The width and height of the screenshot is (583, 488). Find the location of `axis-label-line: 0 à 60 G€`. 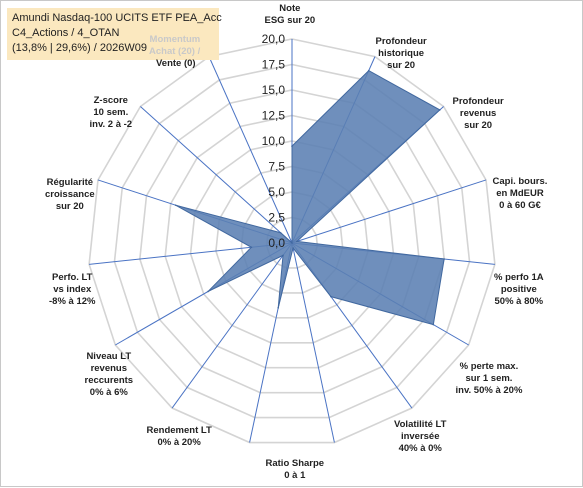

axis-label-line: 0 à 60 G€ is located at coordinates (520, 205).